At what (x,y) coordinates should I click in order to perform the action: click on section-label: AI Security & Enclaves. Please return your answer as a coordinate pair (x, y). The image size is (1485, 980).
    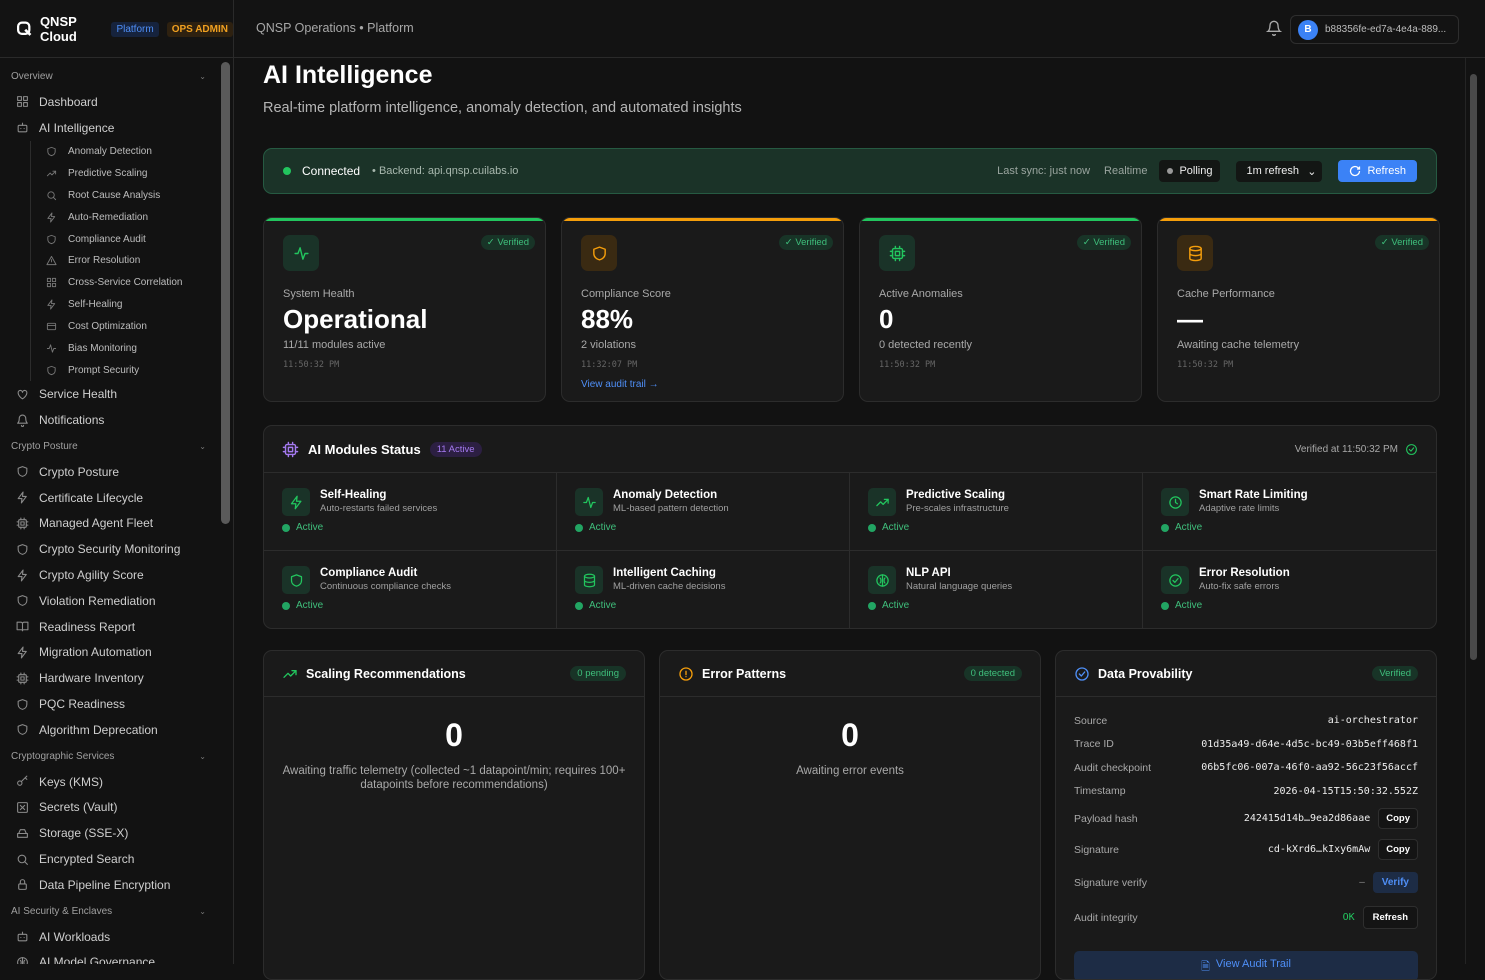
    Looking at the image, I should click on (62, 911).